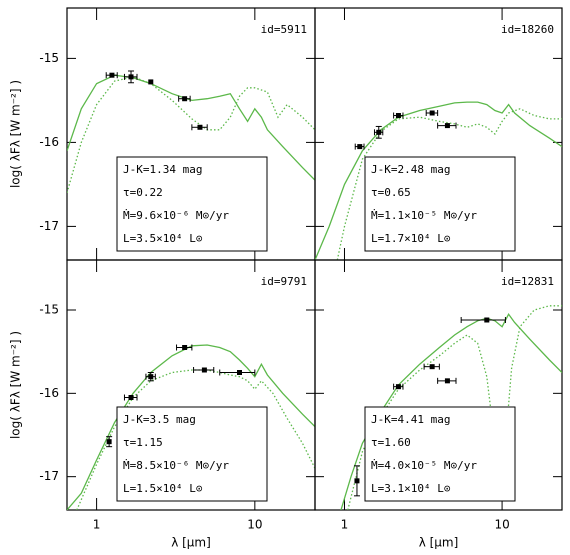 The height and width of the screenshot is (555, 570). I want to click on annotation: Ṁ=8.5×10⁻⁶ M⊙/yr, so click(176, 465).